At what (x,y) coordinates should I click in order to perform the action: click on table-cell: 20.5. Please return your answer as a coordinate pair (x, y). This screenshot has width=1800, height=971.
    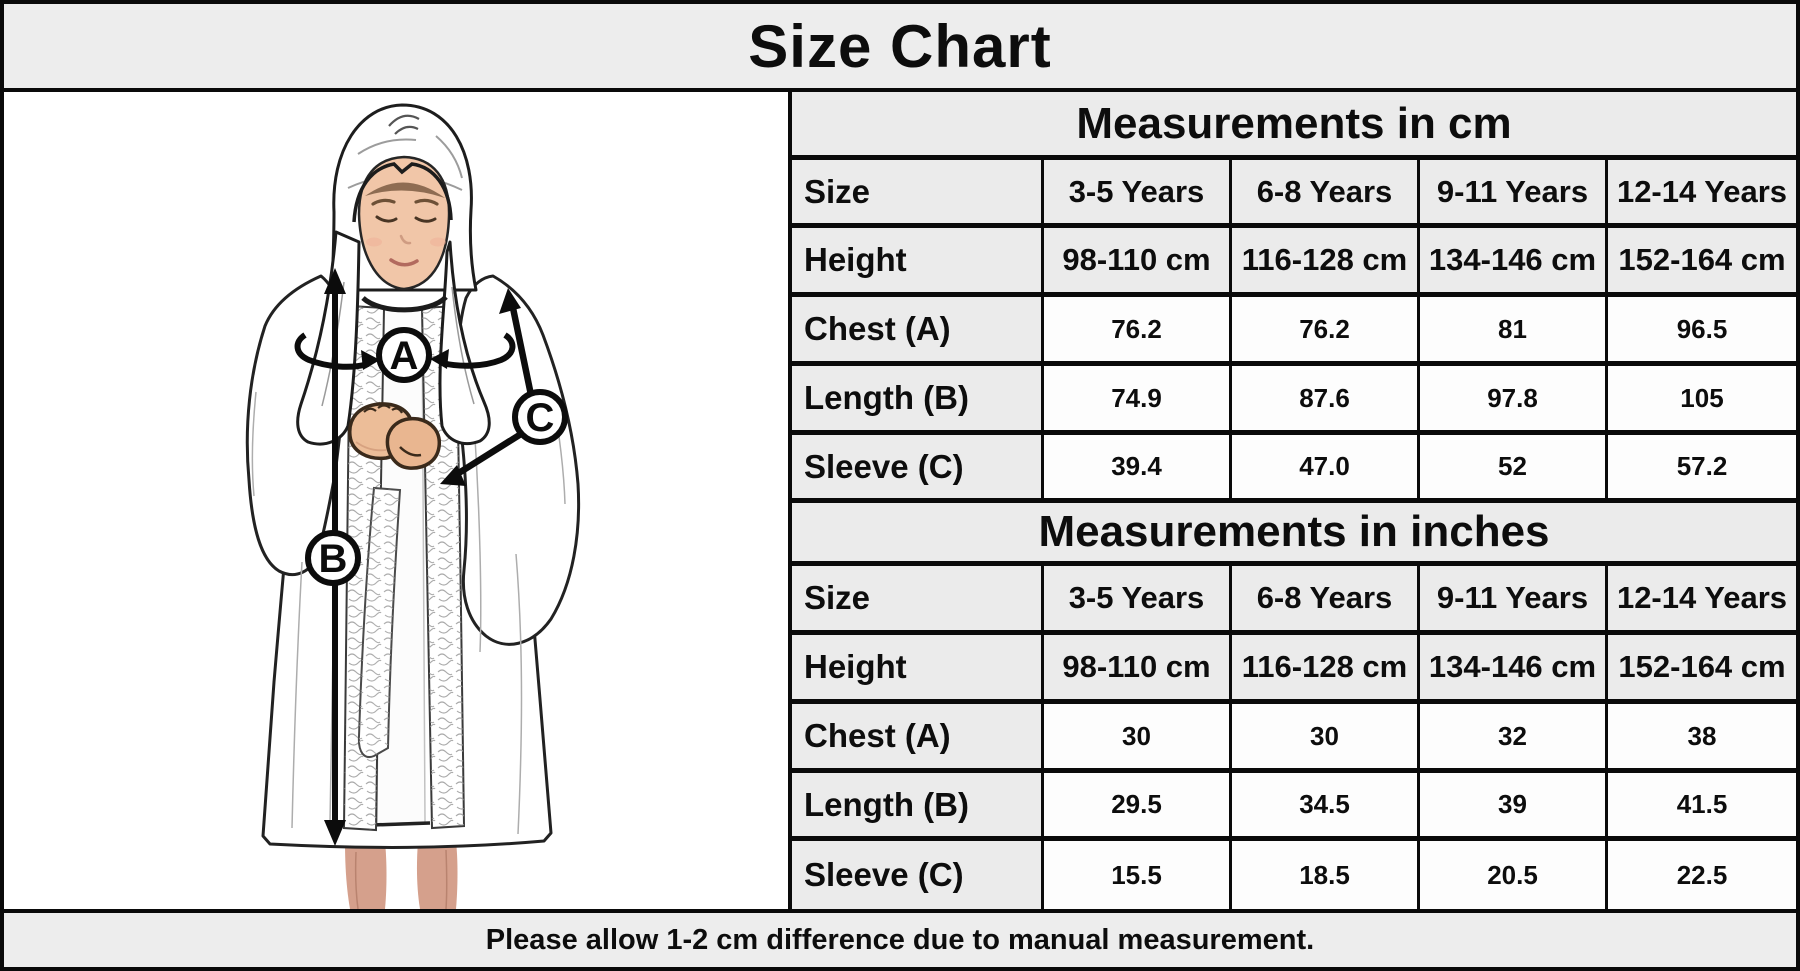
    Looking at the image, I should click on (1514, 875).